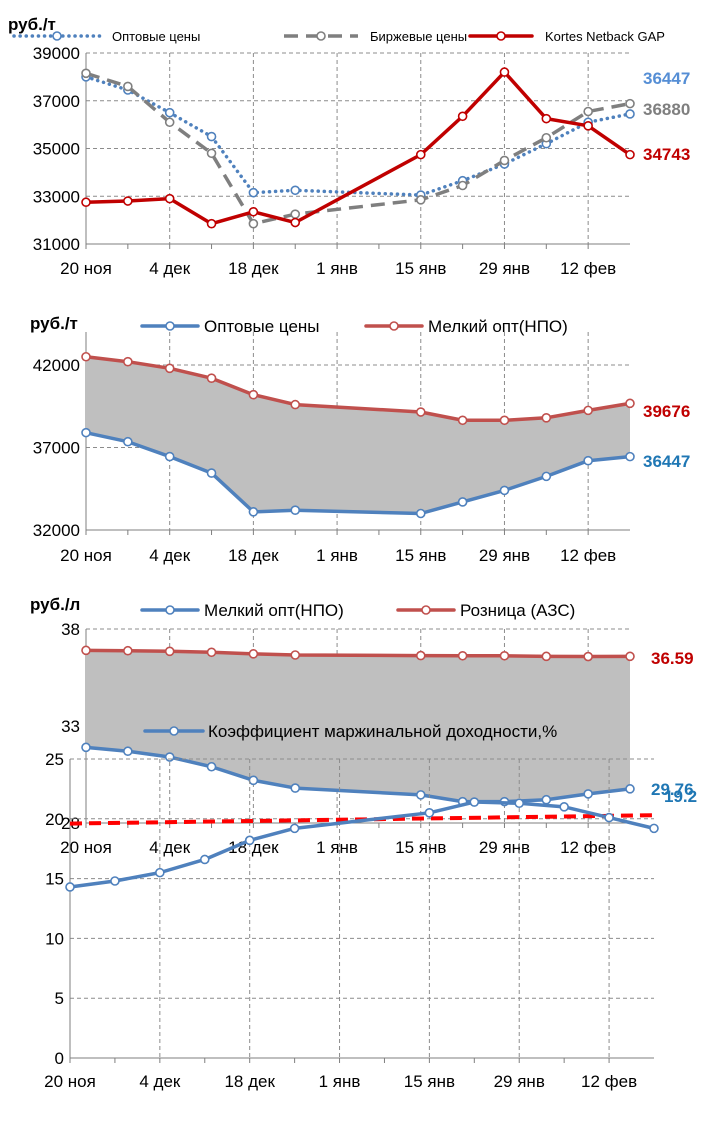  Describe the element at coordinates (32, 24) in the screenshot. I see `unit-label: руб./т` at that location.